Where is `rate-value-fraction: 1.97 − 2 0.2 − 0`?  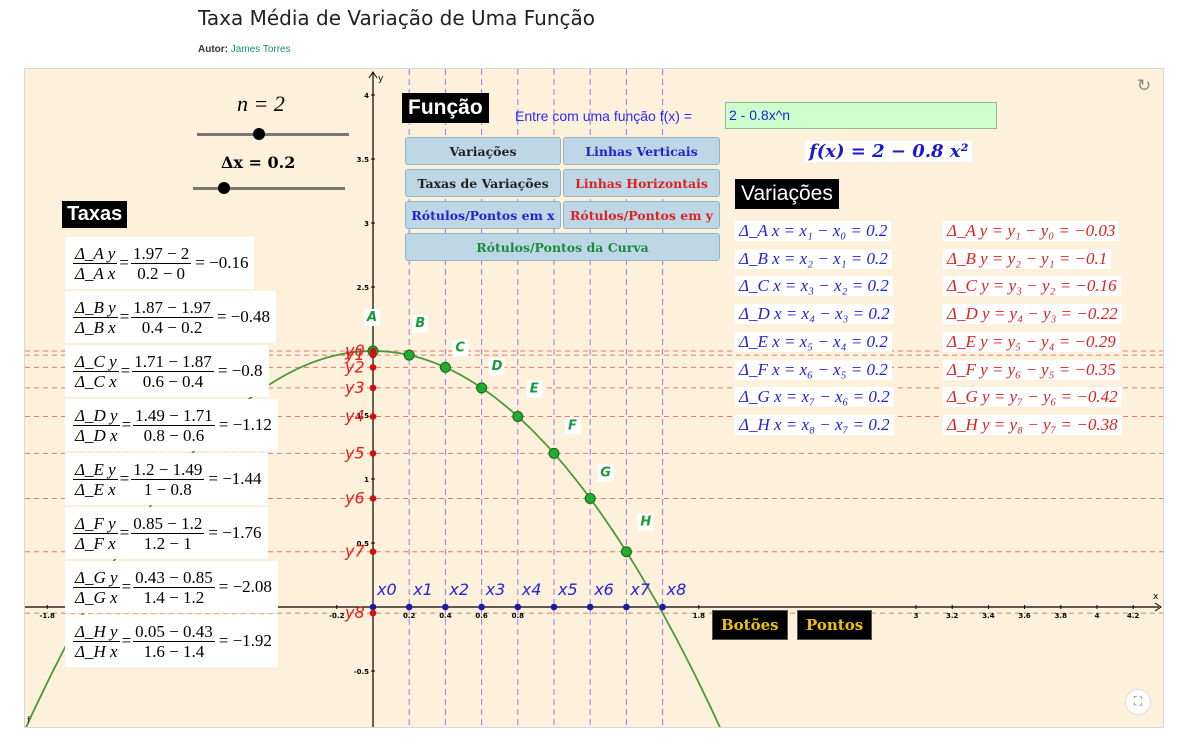 rate-value-fraction: 1.97 − 2 0.2 − 0 is located at coordinates (161, 263).